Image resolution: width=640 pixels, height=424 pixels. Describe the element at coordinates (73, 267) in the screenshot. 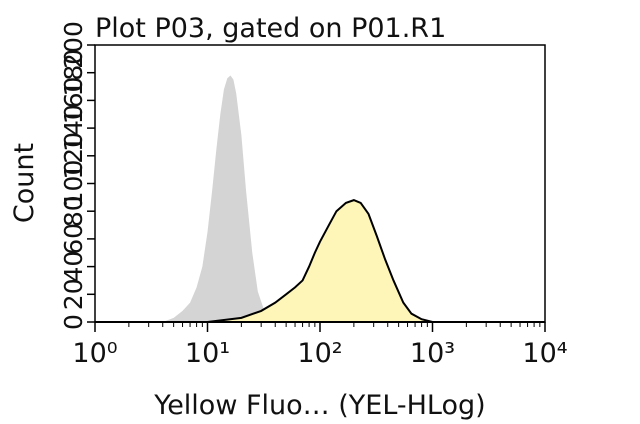

I see `y-tick-label: 40` at that location.